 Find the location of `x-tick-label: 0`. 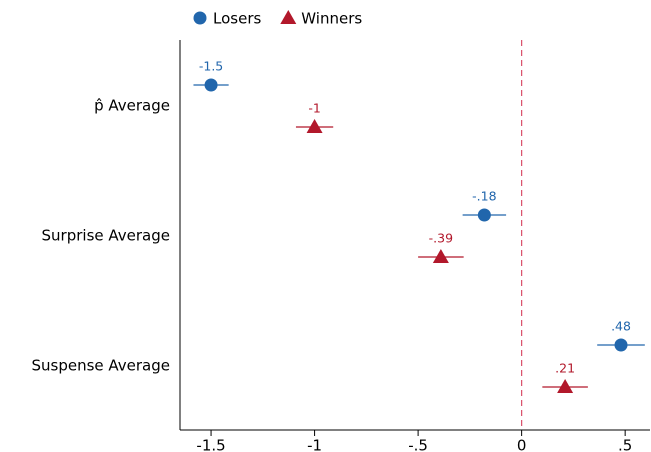

x-tick-label: 0 is located at coordinates (522, 444).